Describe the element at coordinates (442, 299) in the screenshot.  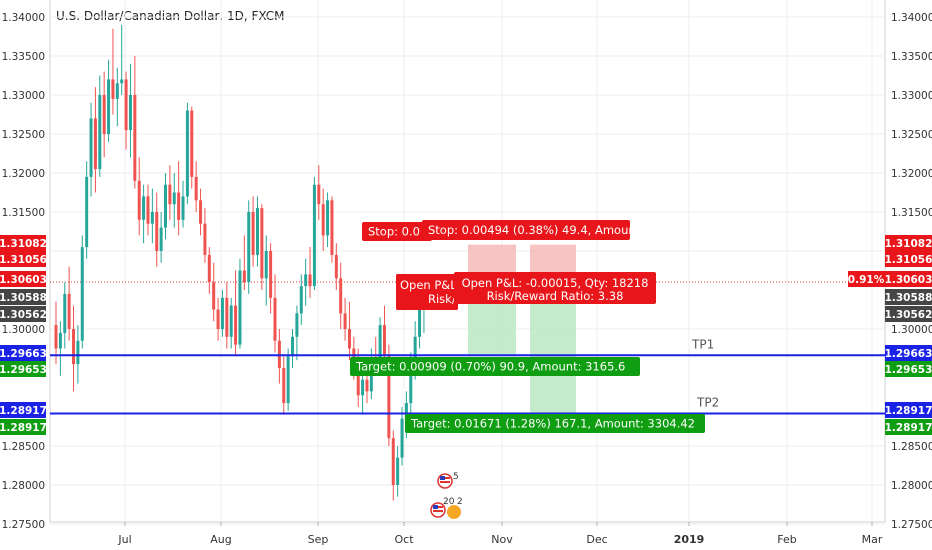
I see `rr-fragment: Risk/` at that location.